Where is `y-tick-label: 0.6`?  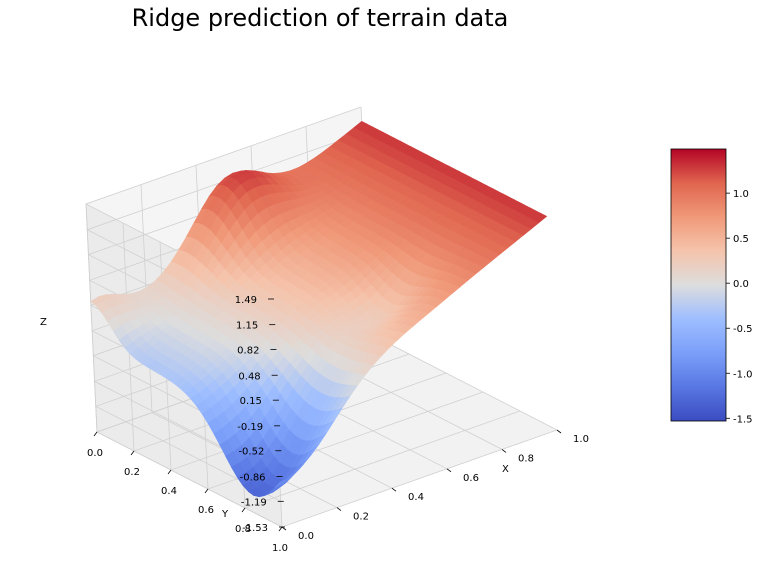 y-tick-label: 0.6 is located at coordinates (206, 510).